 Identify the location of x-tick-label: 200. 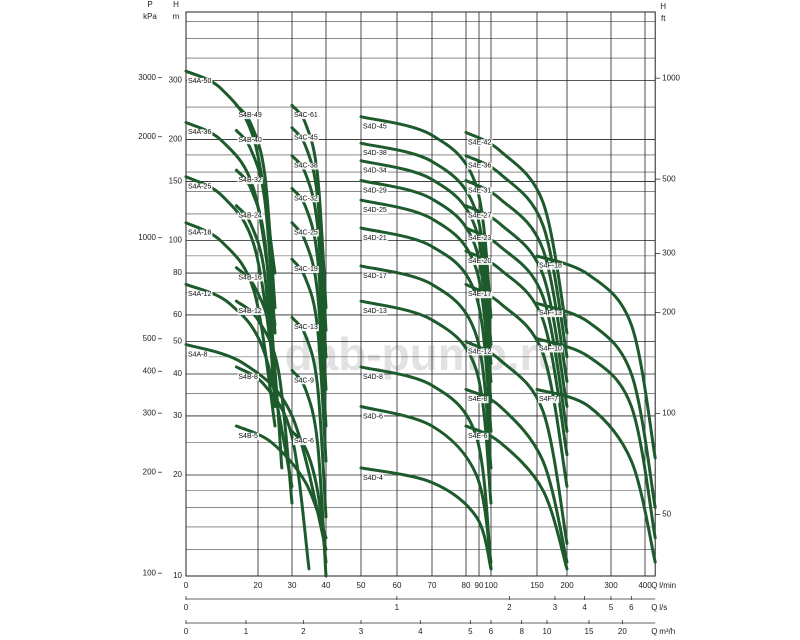
(567, 585).